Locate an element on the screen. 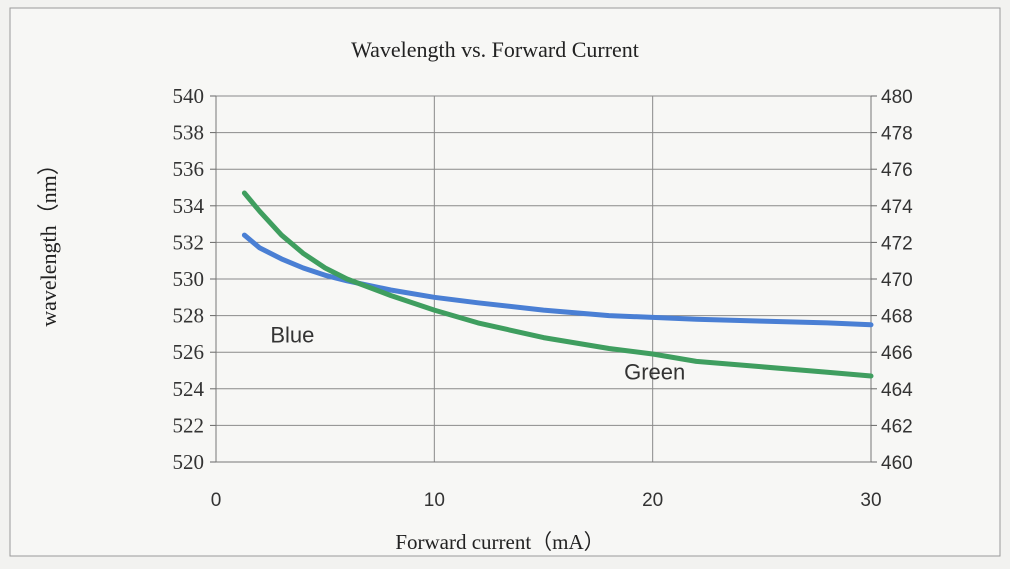 This screenshot has width=1010, height=569. y2-tick-label: 470 is located at coordinates (897, 280).